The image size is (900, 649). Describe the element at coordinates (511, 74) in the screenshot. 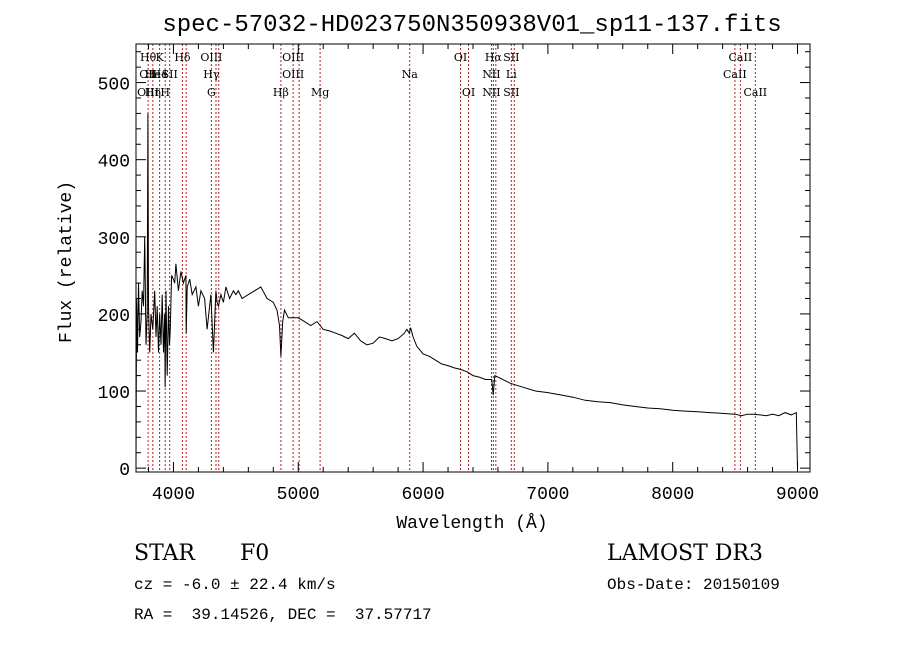

I see `line-marker-label: Li` at that location.